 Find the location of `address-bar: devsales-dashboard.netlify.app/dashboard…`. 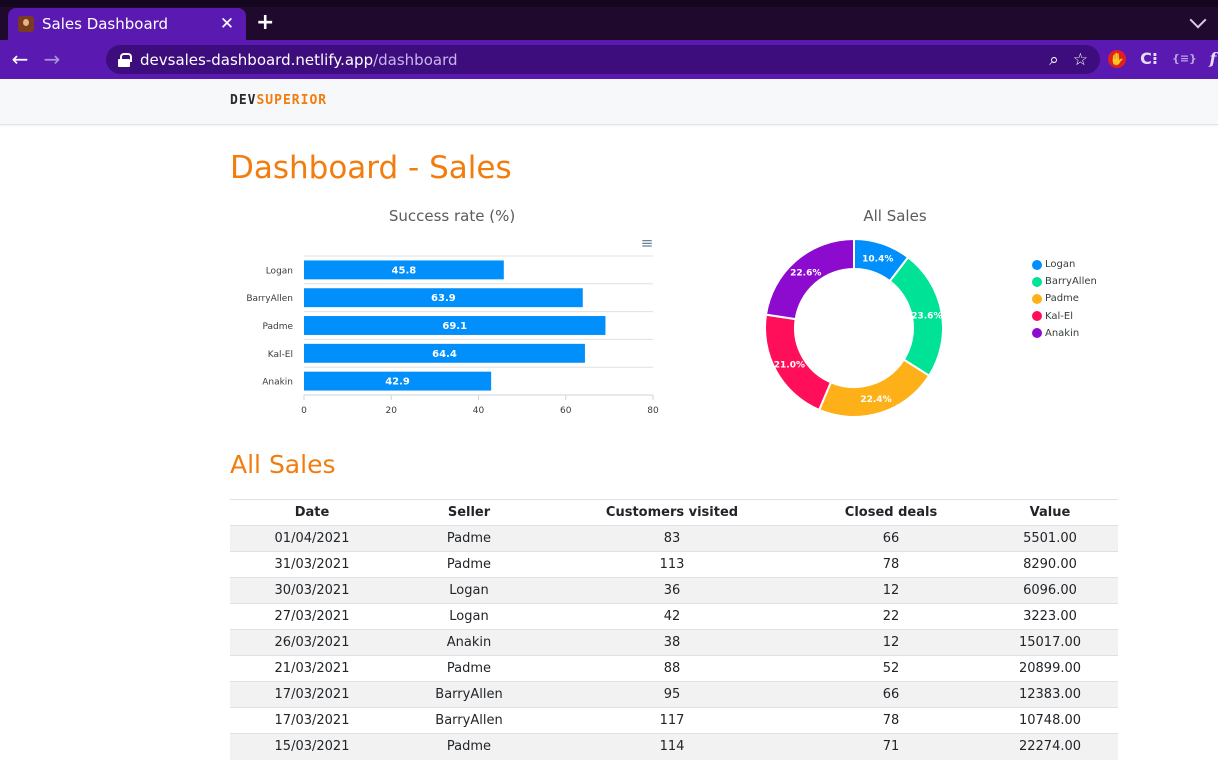

address-bar: devsales-dashboard.netlify.app/dashboard… is located at coordinates (603, 59).